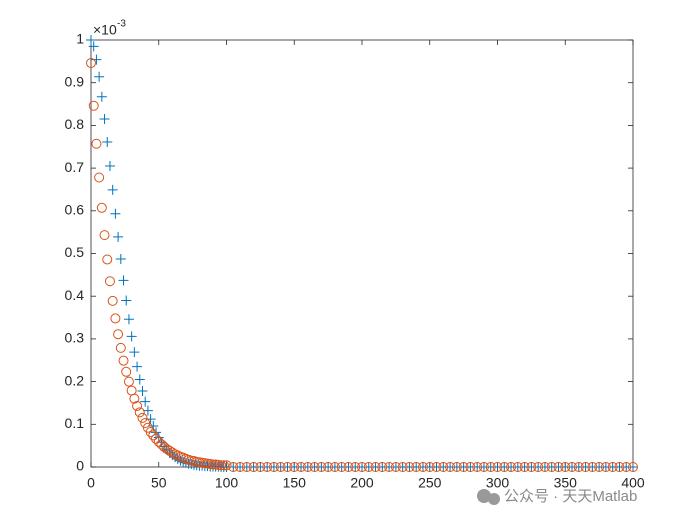 The height and width of the screenshot is (525, 700). Describe the element at coordinates (295, 483) in the screenshot. I see `x-tick-label: 150` at that location.